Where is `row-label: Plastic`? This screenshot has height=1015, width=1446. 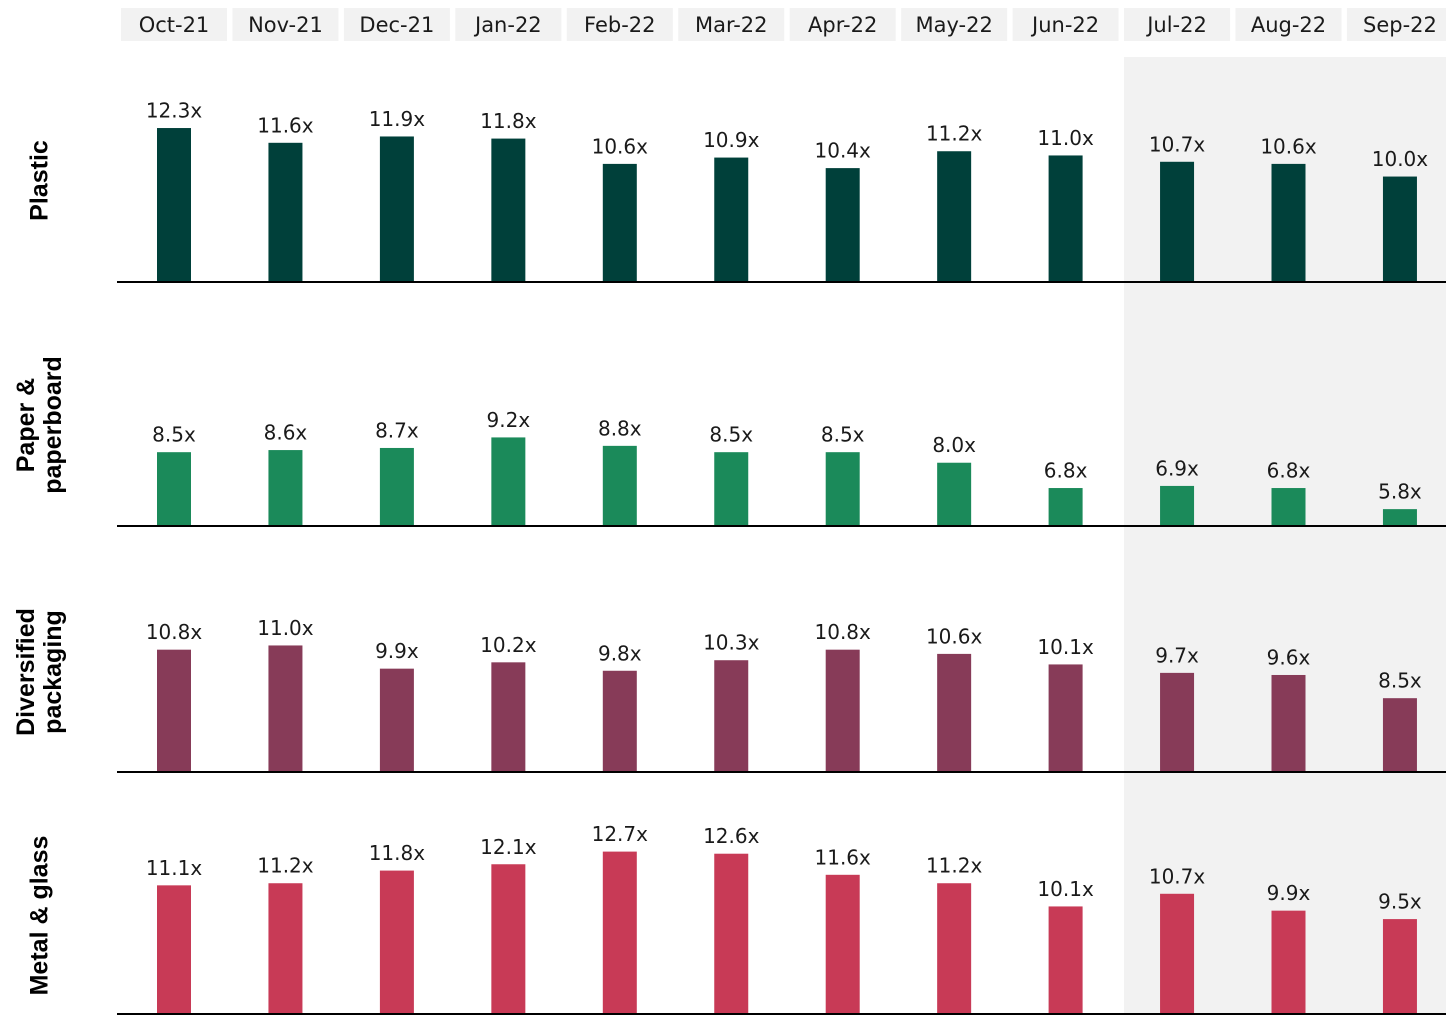 row-label: Plastic is located at coordinates (39, 180).